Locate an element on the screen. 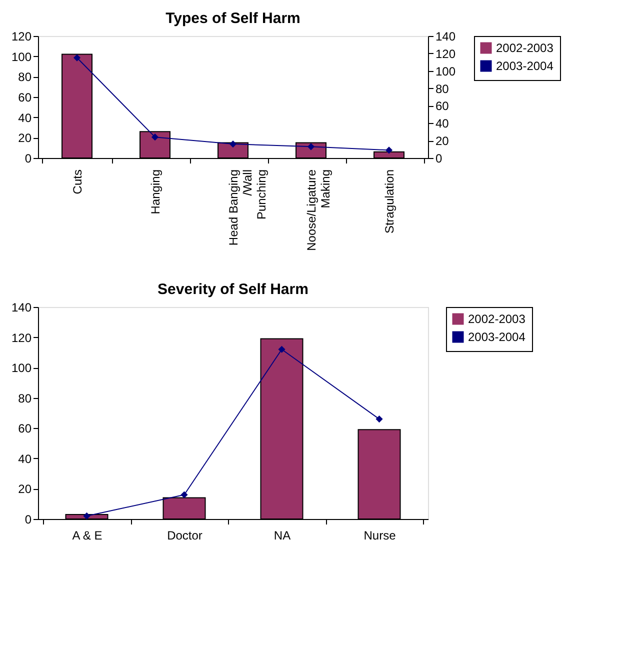 The image size is (638, 670). x-tick-label: NA is located at coordinates (282, 535).